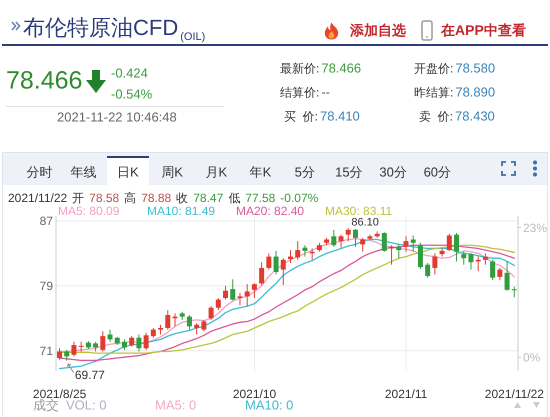 Image resolution: width=550 pixels, height=417 pixels. Describe the element at coordinates (535, 227) in the screenshot. I see `y2-tick-label: 23%` at that location.